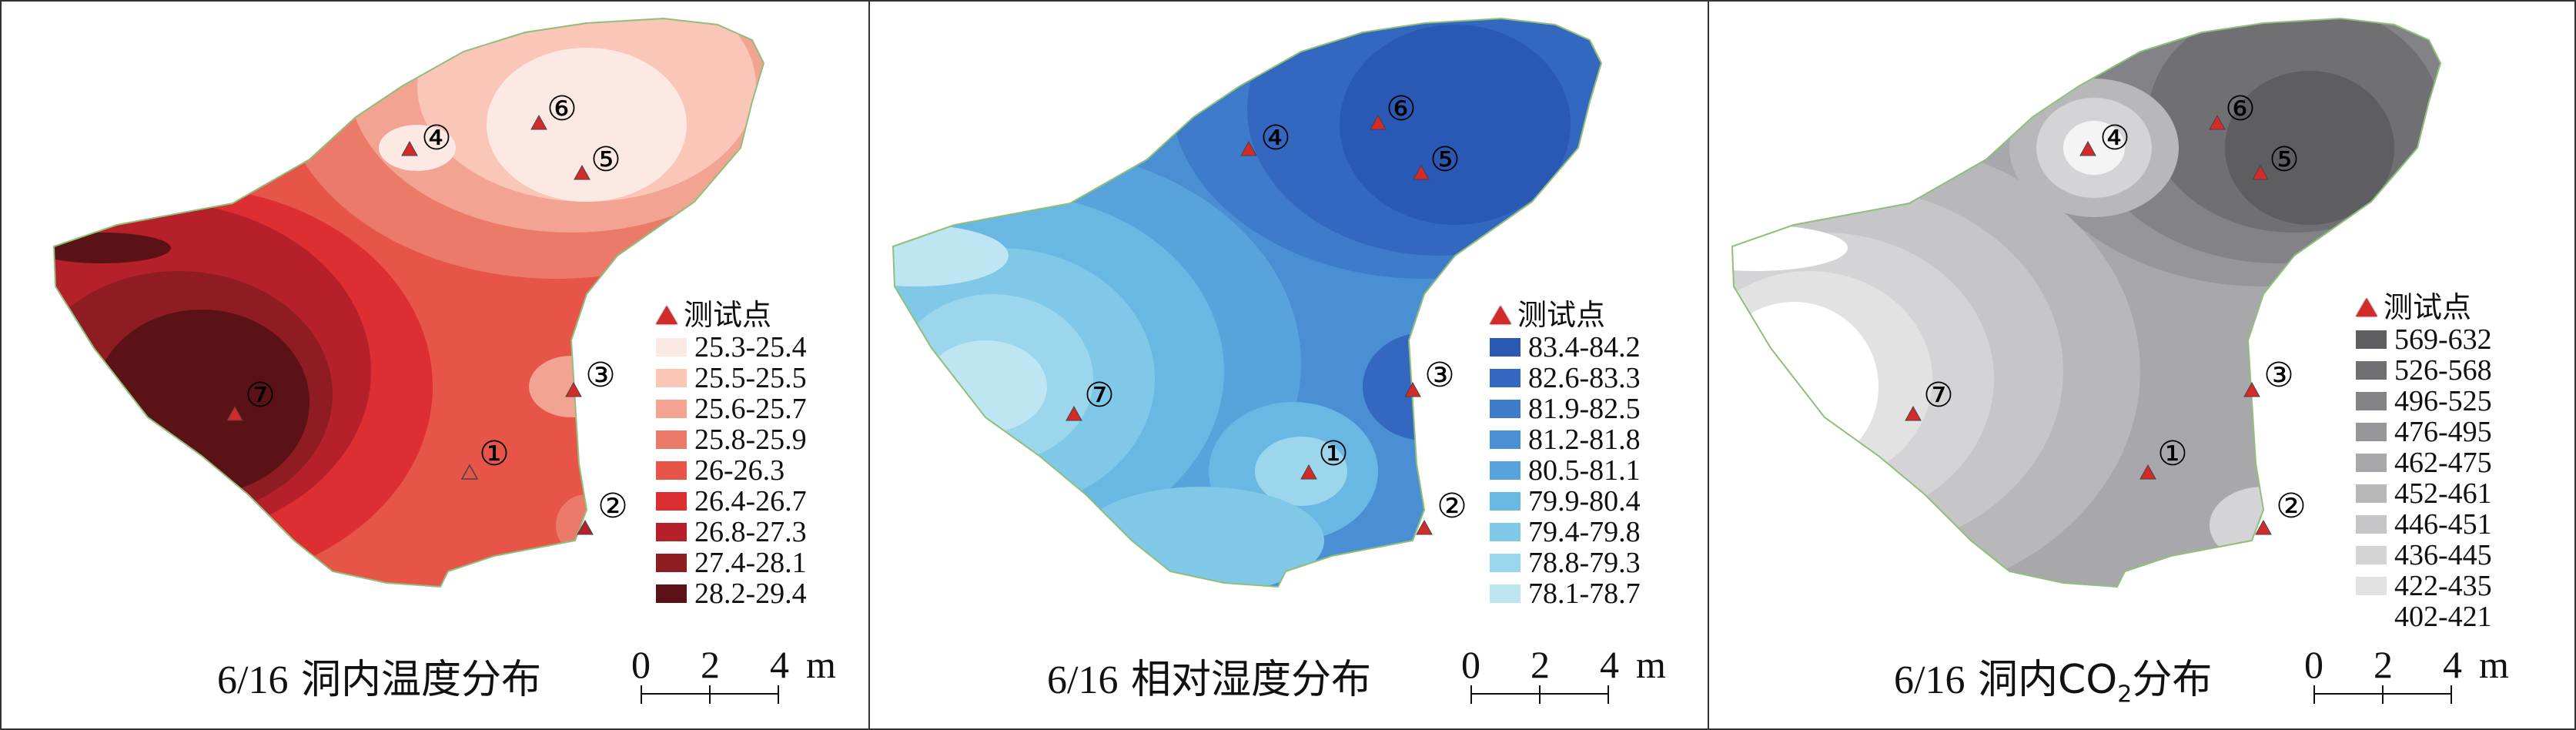 The image size is (2576, 730). What do you see at coordinates (1585, 347) in the screenshot?
I see `legend-label: 83.4-84.2` at bounding box center [1585, 347].